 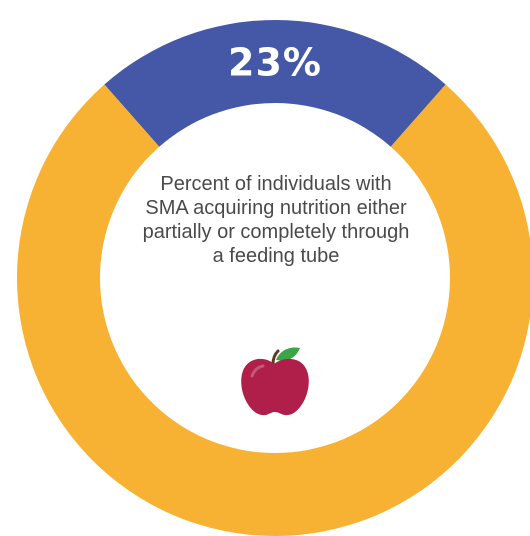 I want to click on apple-highlight, so click(x=257, y=371).